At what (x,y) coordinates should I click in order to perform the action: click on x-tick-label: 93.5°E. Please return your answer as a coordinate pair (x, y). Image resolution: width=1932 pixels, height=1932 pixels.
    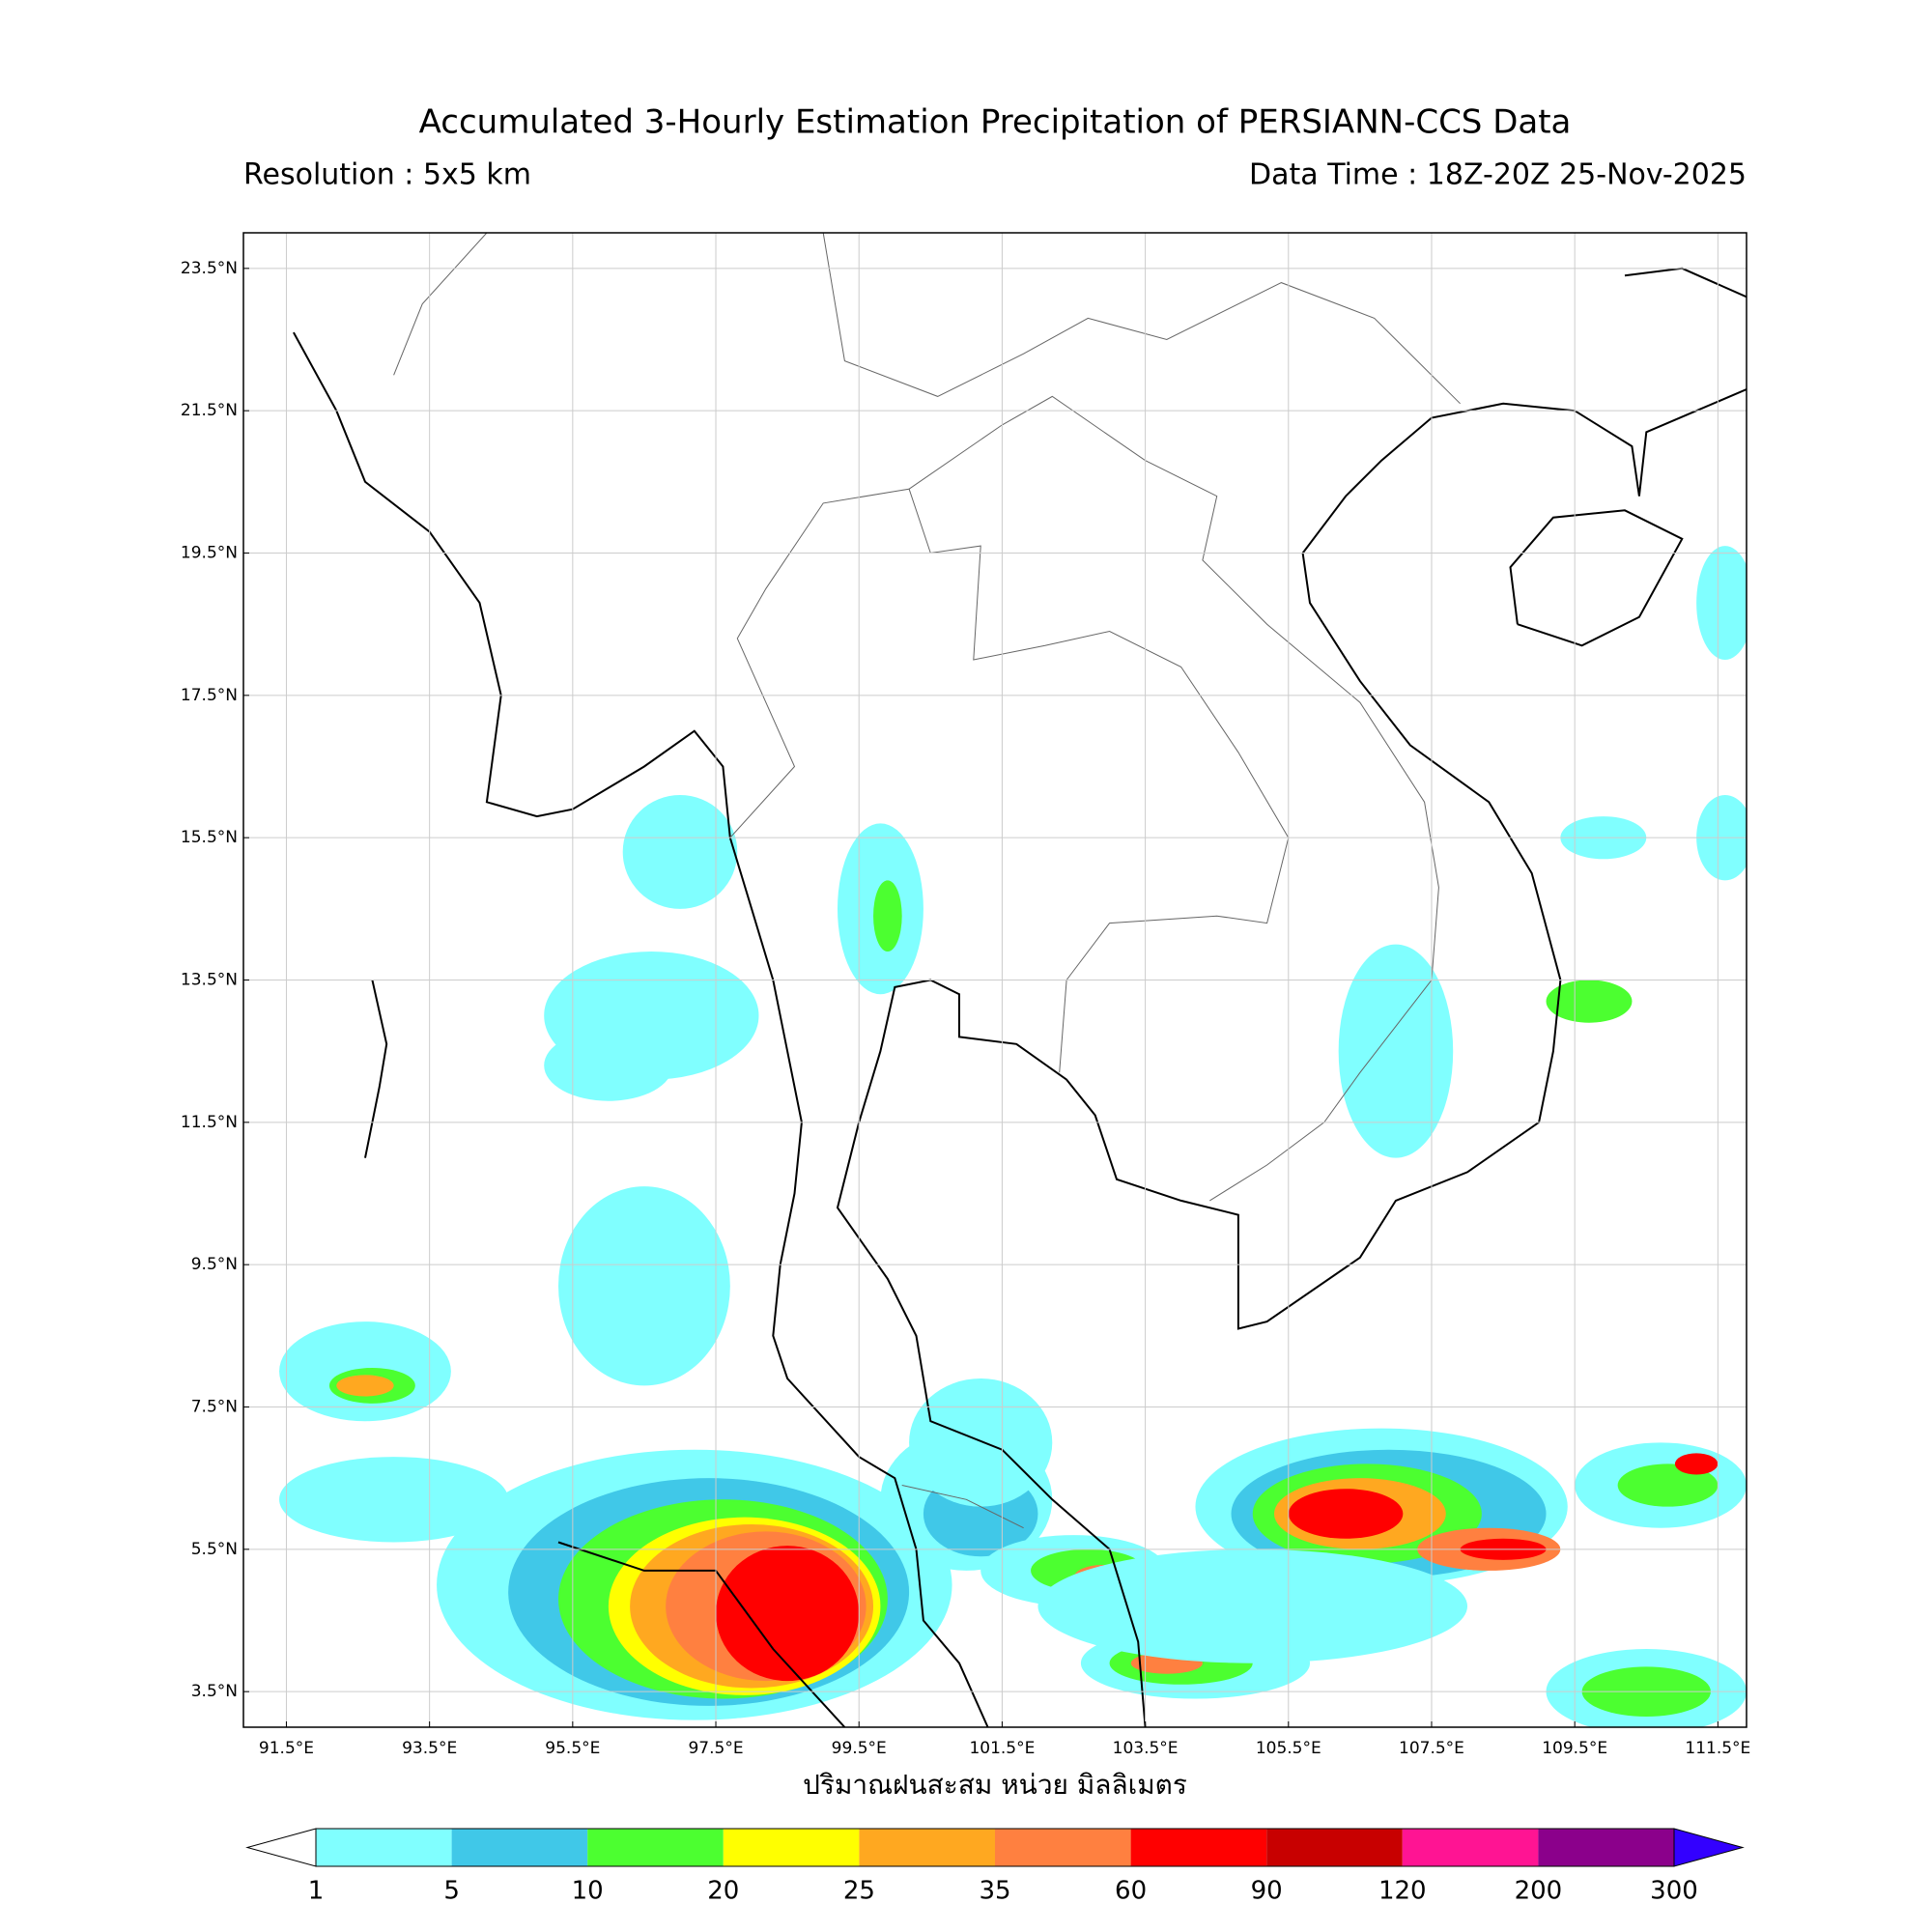
    Looking at the image, I should click on (429, 1748).